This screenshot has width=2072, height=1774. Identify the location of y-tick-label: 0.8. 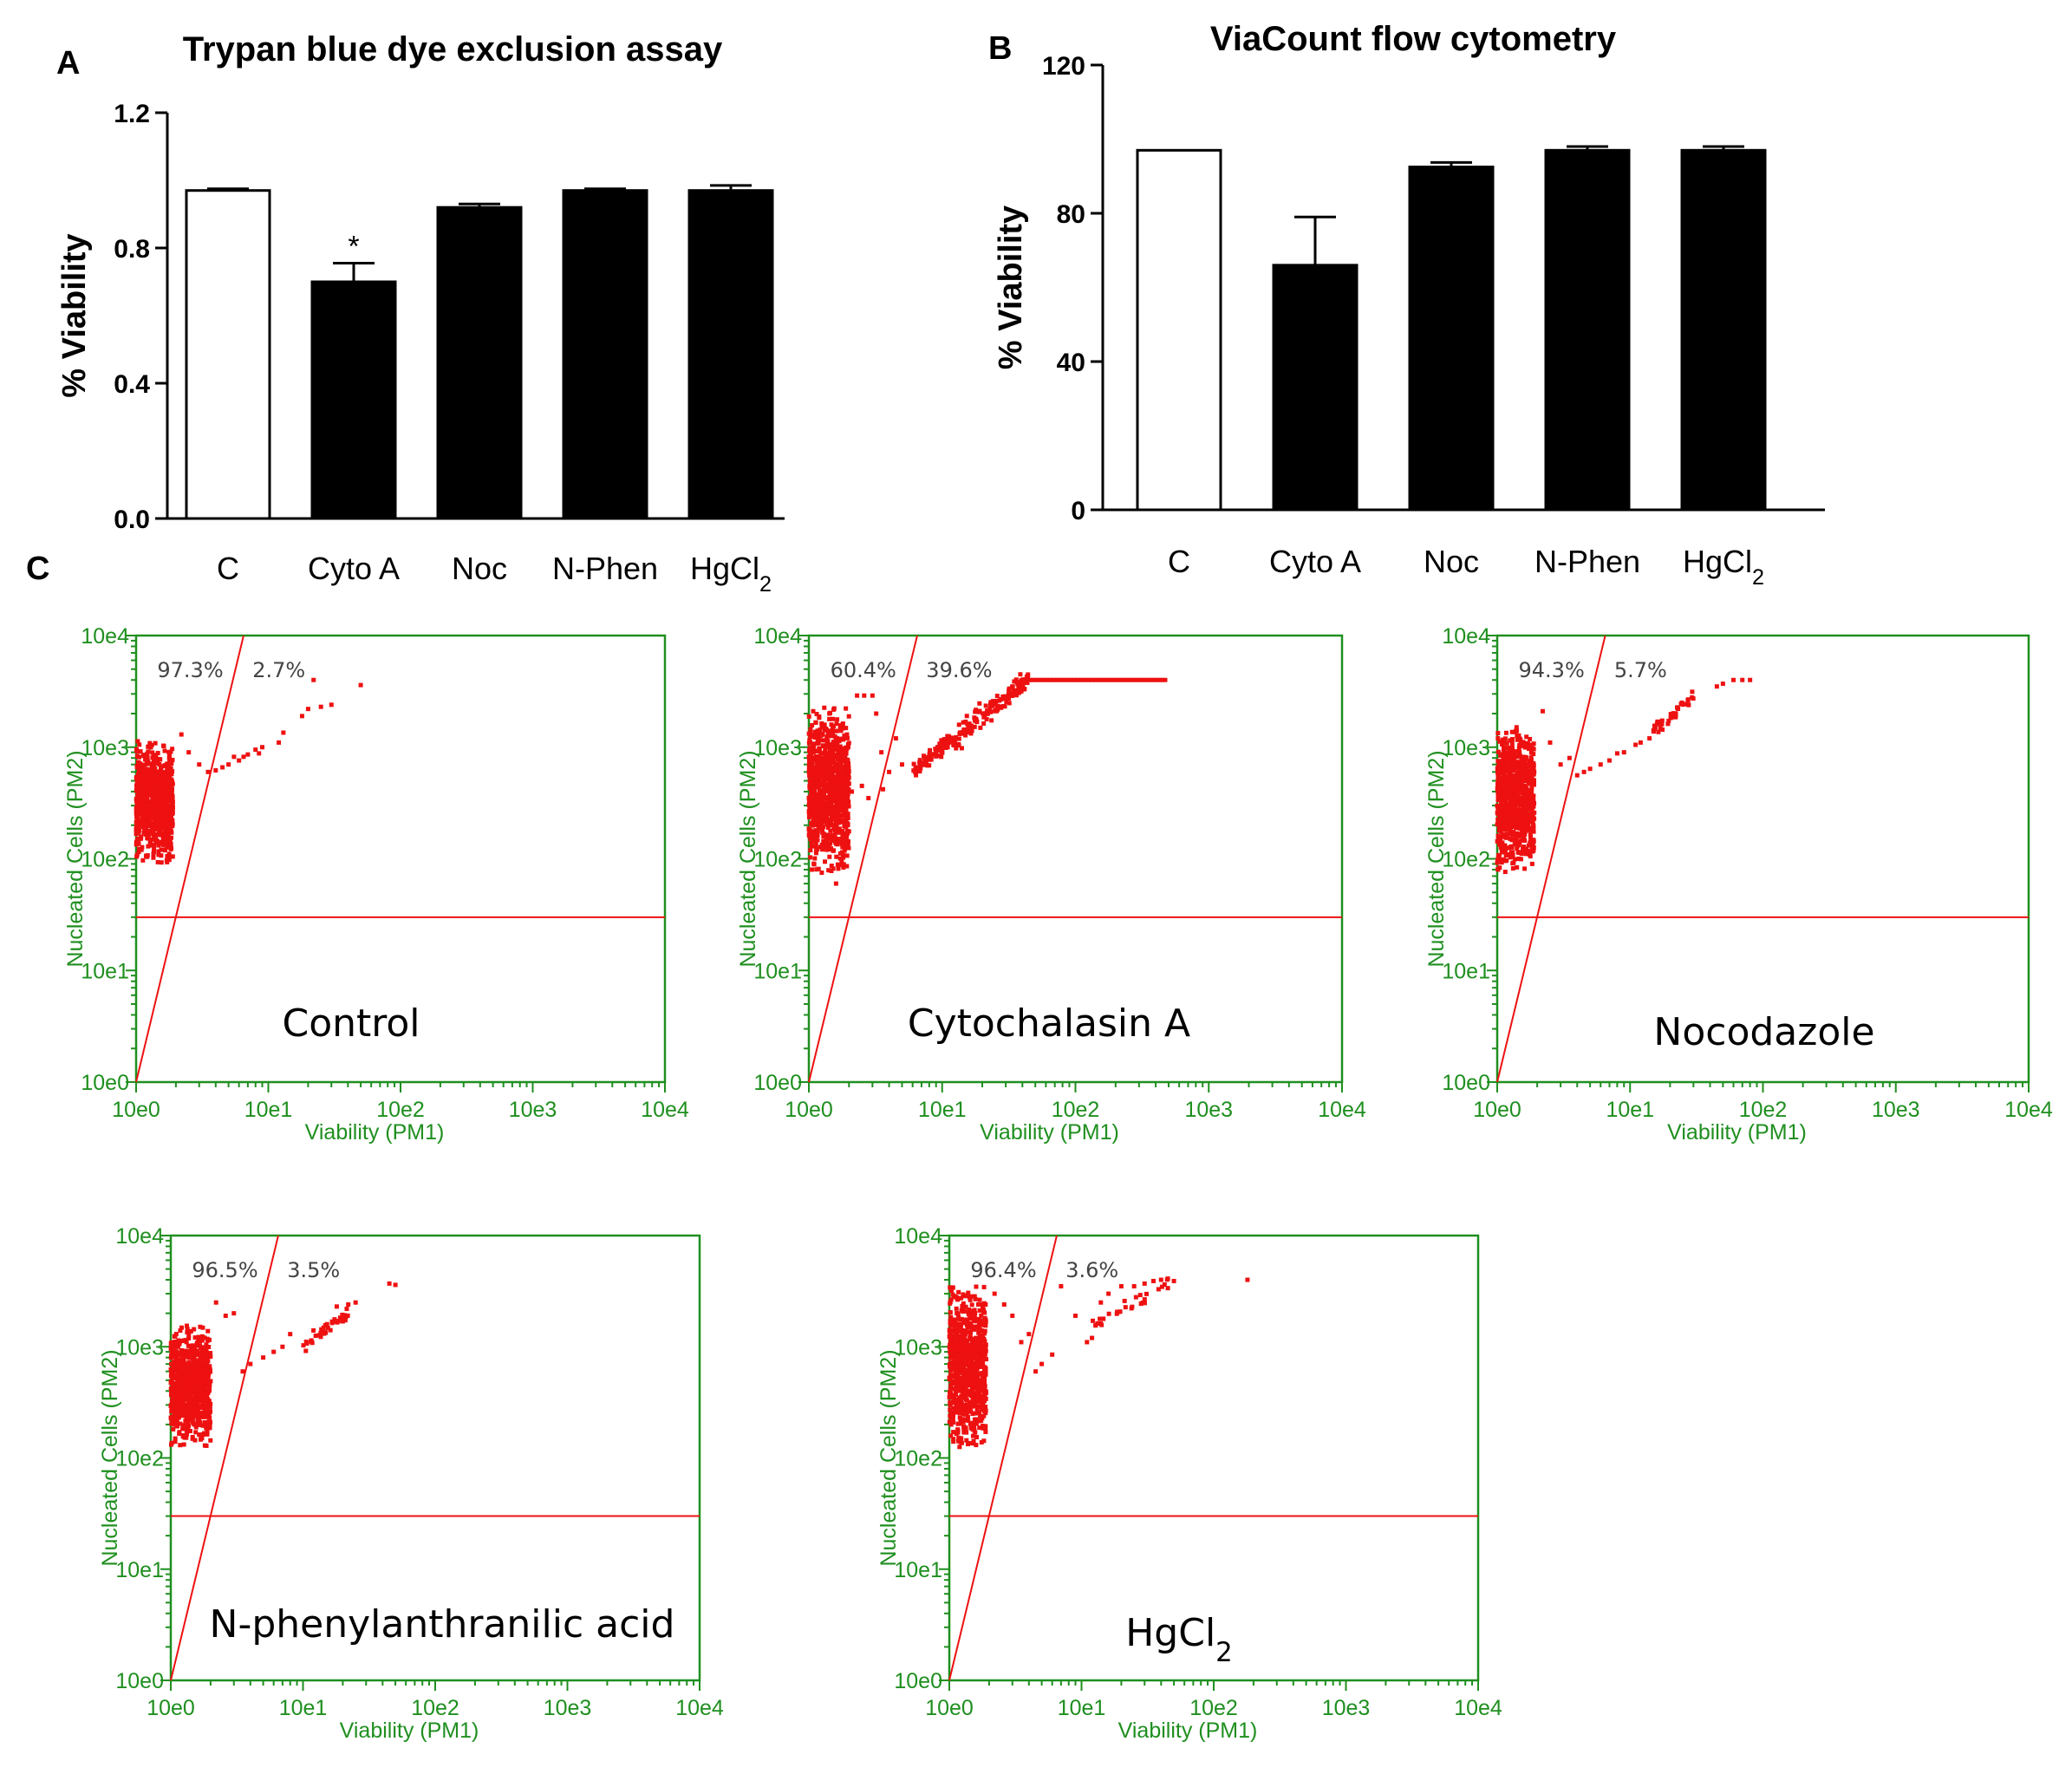
(132, 249).